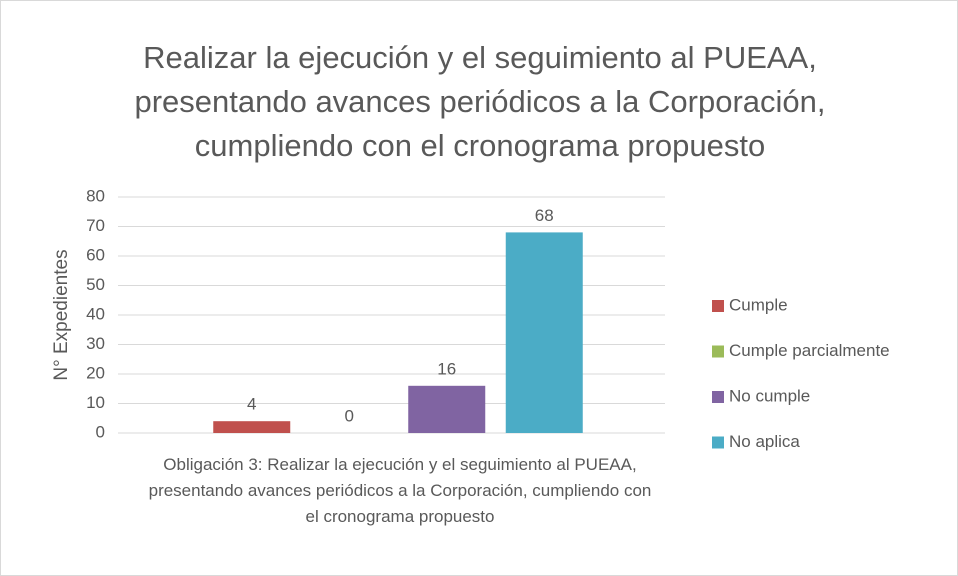  What do you see at coordinates (95, 225) in the screenshot?
I see `y-tick-label: 70` at bounding box center [95, 225].